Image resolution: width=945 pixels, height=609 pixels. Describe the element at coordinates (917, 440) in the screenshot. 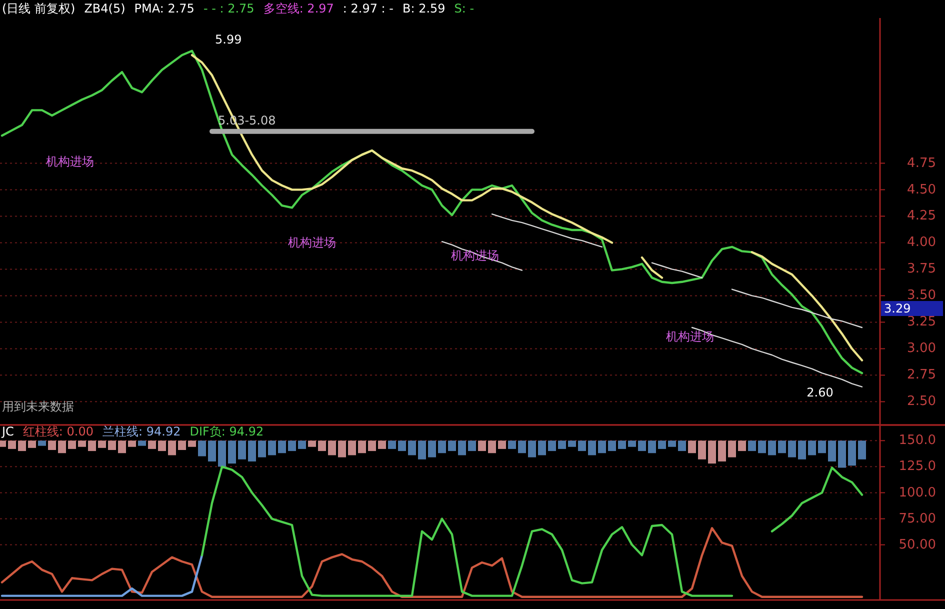

I see `y-tick-label: 150.0` at that location.